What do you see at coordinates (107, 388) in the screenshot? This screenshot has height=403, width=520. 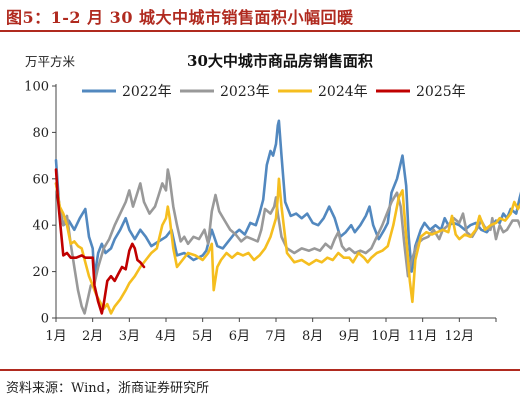 I see `source-note: 资料来源：Wind，浙商证券研究所` at bounding box center [107, 388].